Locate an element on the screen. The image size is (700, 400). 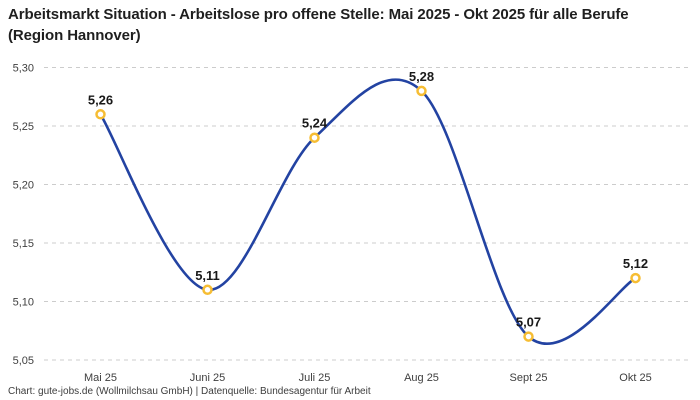
x-axis-tick-label: Juni 25 is located at coordinates (207, 378).